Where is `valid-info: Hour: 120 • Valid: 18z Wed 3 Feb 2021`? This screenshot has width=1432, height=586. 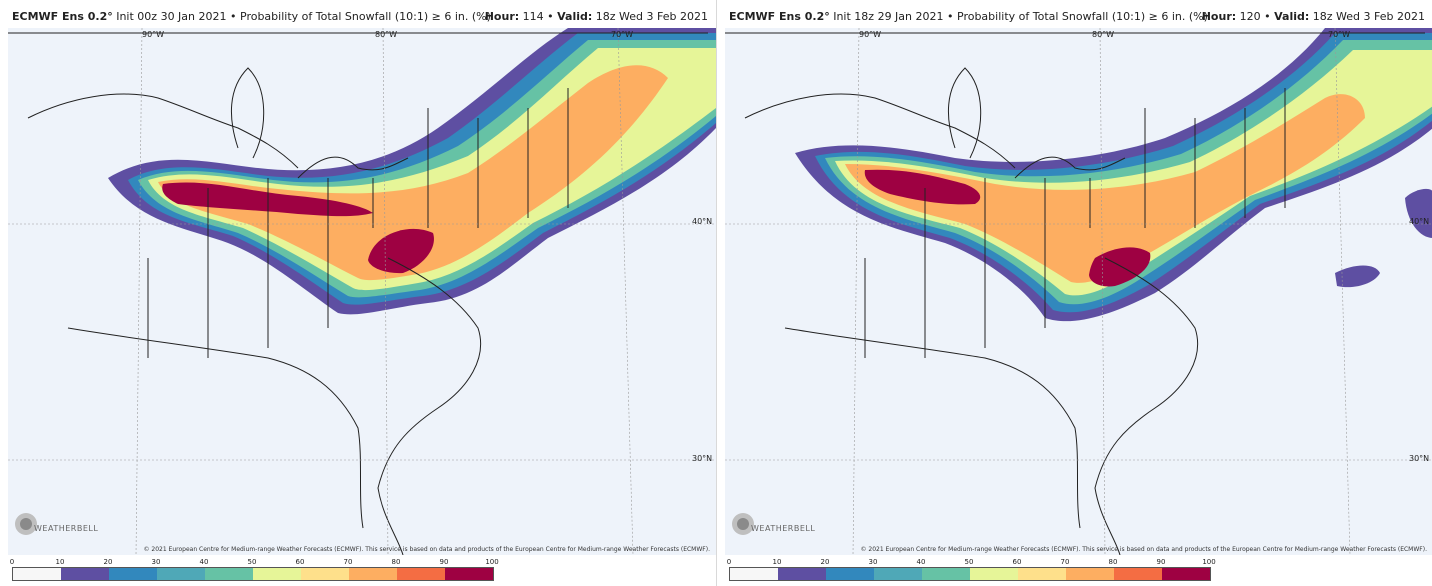
valid-info: Hour: 120 • Valid: 18z Wed 3 Feb 2021 is located at coordinates (1313, 16).